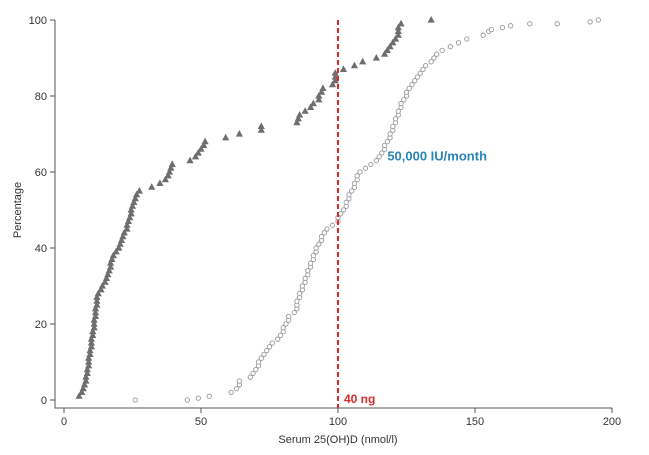  I want to click on x-tick-label: 0, so click(64, 422).